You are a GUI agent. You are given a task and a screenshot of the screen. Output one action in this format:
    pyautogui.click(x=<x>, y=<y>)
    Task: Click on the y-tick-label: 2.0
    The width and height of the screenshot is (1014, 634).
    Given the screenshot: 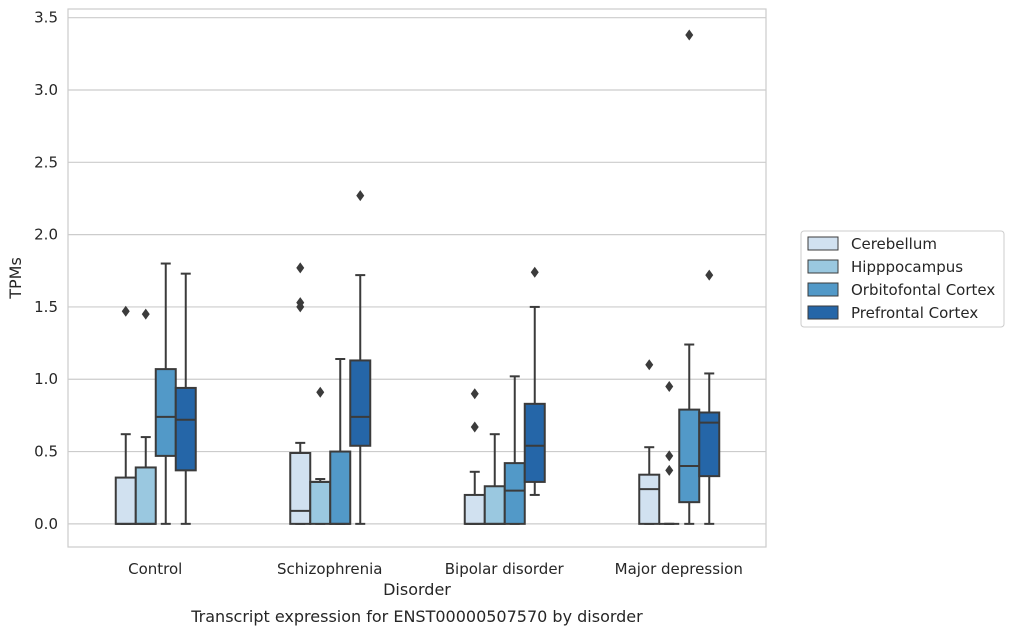 What is the action you would take?
    pyautogui.click(x=46, y=235)
    